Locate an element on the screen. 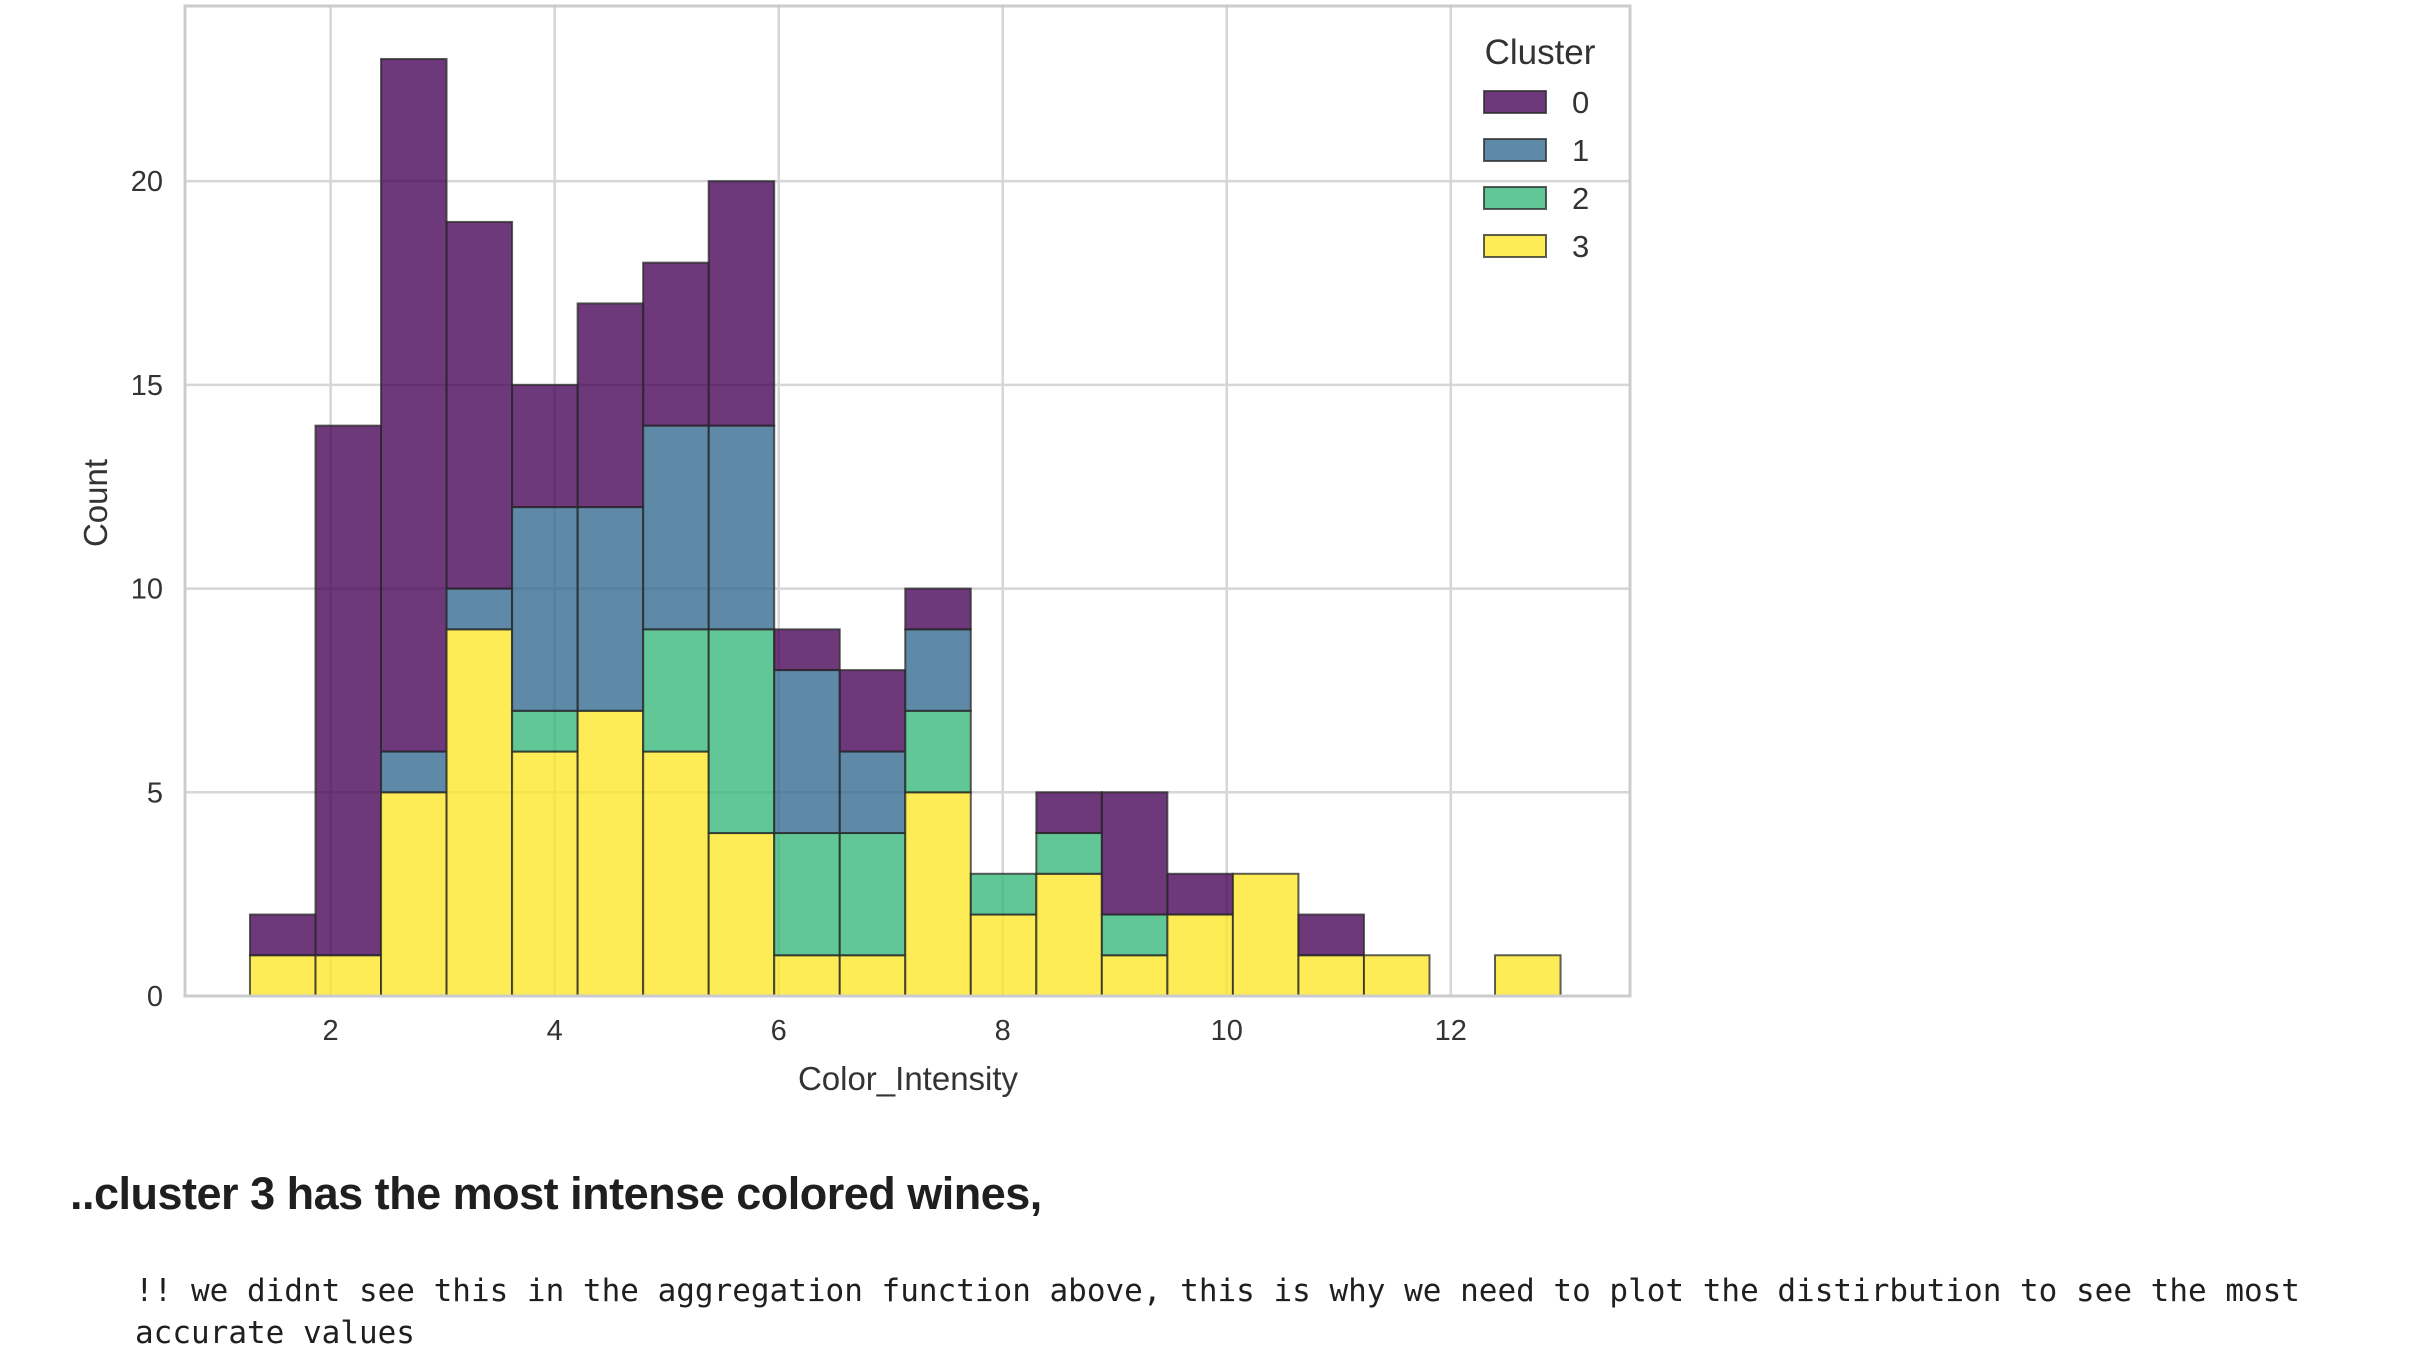  legend-label-3: 3 is located at coordinates (1580, 246).